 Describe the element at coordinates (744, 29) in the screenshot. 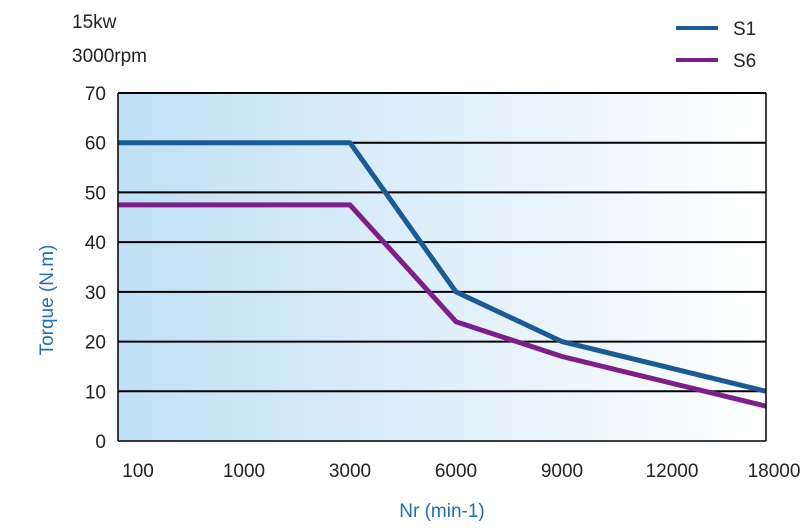

I see `legend-label-s1: S1` at that location.